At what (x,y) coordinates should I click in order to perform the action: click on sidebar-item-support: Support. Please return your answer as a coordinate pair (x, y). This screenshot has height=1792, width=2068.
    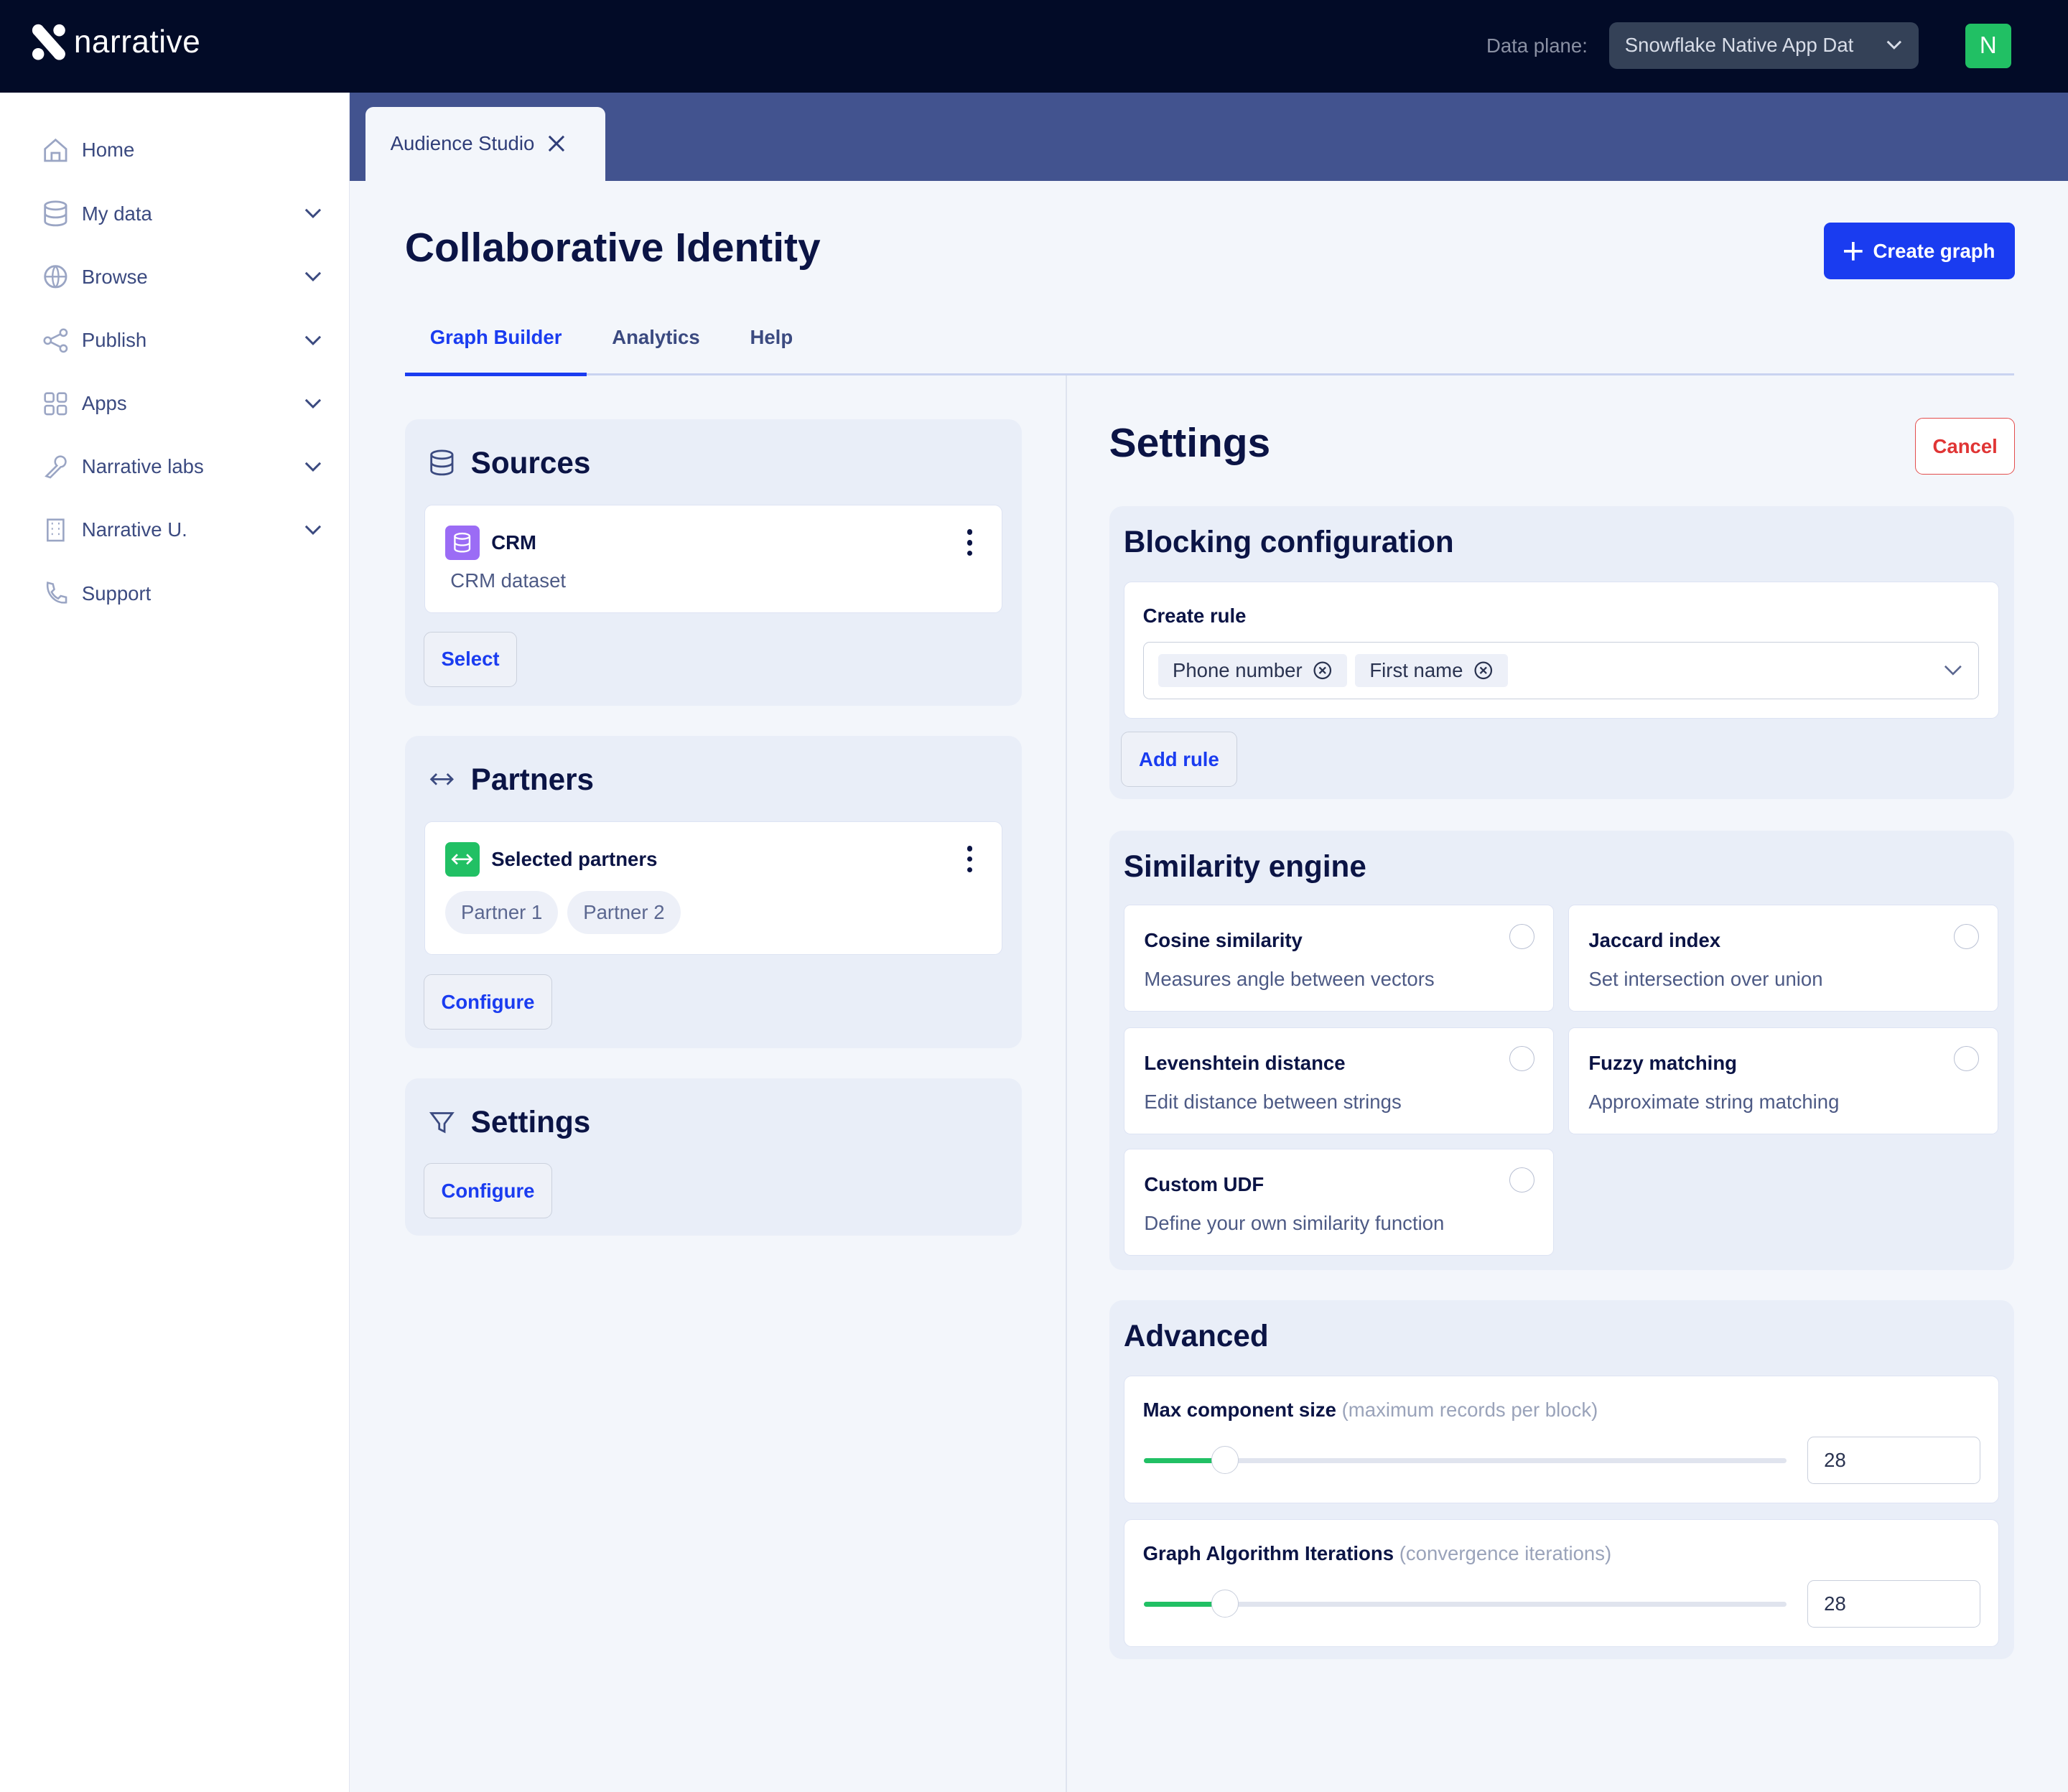
    Looking at the image, I should click on (182, 593).